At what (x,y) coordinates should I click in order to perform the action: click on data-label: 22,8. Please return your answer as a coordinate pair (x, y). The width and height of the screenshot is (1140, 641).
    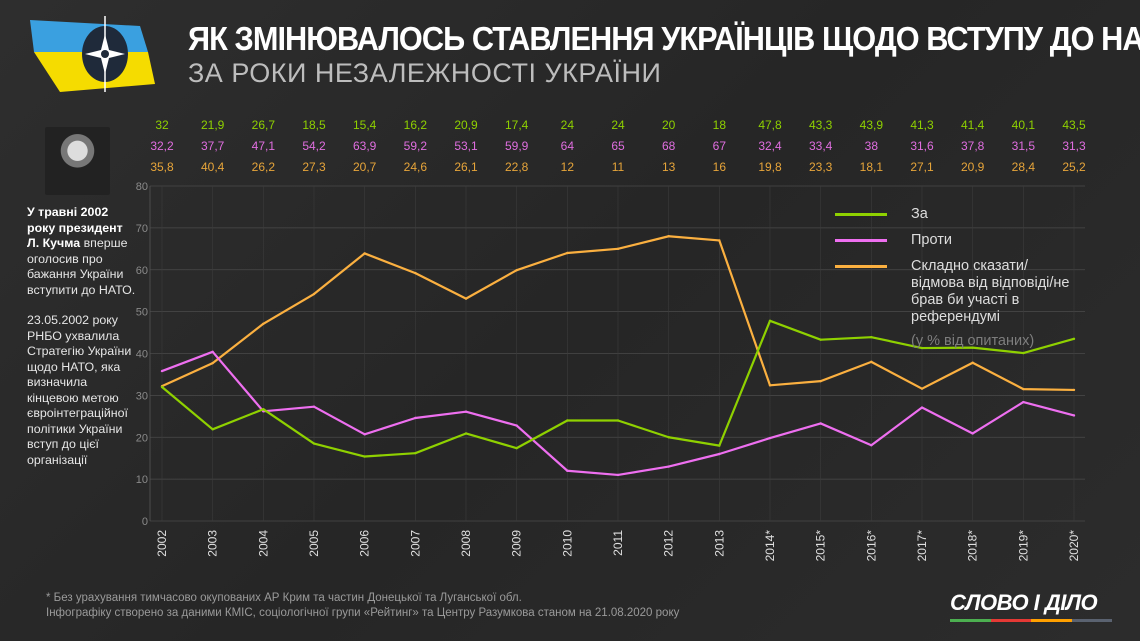
    Looking at the image, I should click on (517, 167).